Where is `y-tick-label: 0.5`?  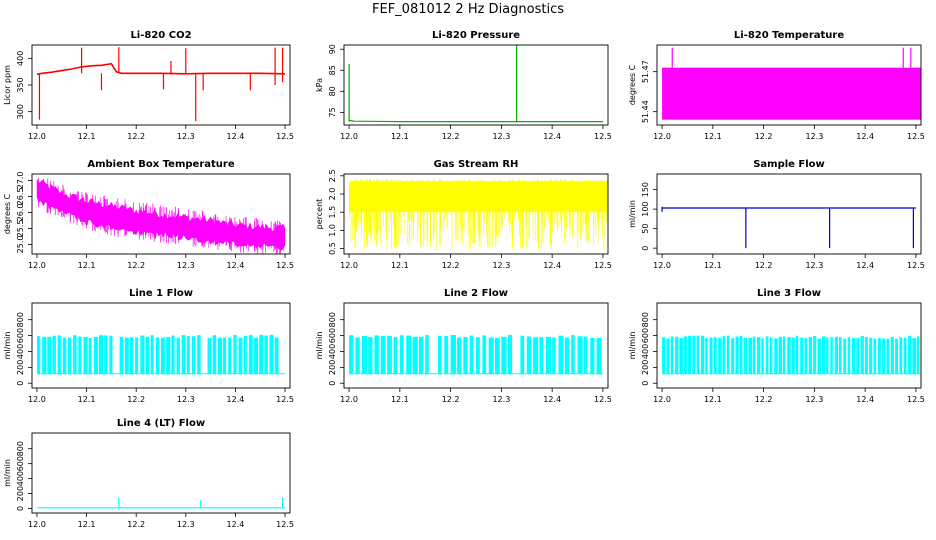 y-tick-label: 0.5 is located at coordinates (332, 248).